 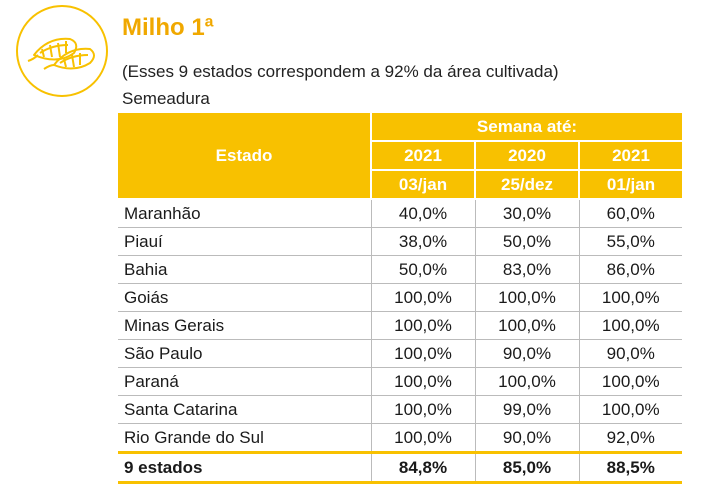 What do you see at coordinates (527, 213) in the screenshot?
I see `value-cell: 30,0%` at bounding box center [527, 213].